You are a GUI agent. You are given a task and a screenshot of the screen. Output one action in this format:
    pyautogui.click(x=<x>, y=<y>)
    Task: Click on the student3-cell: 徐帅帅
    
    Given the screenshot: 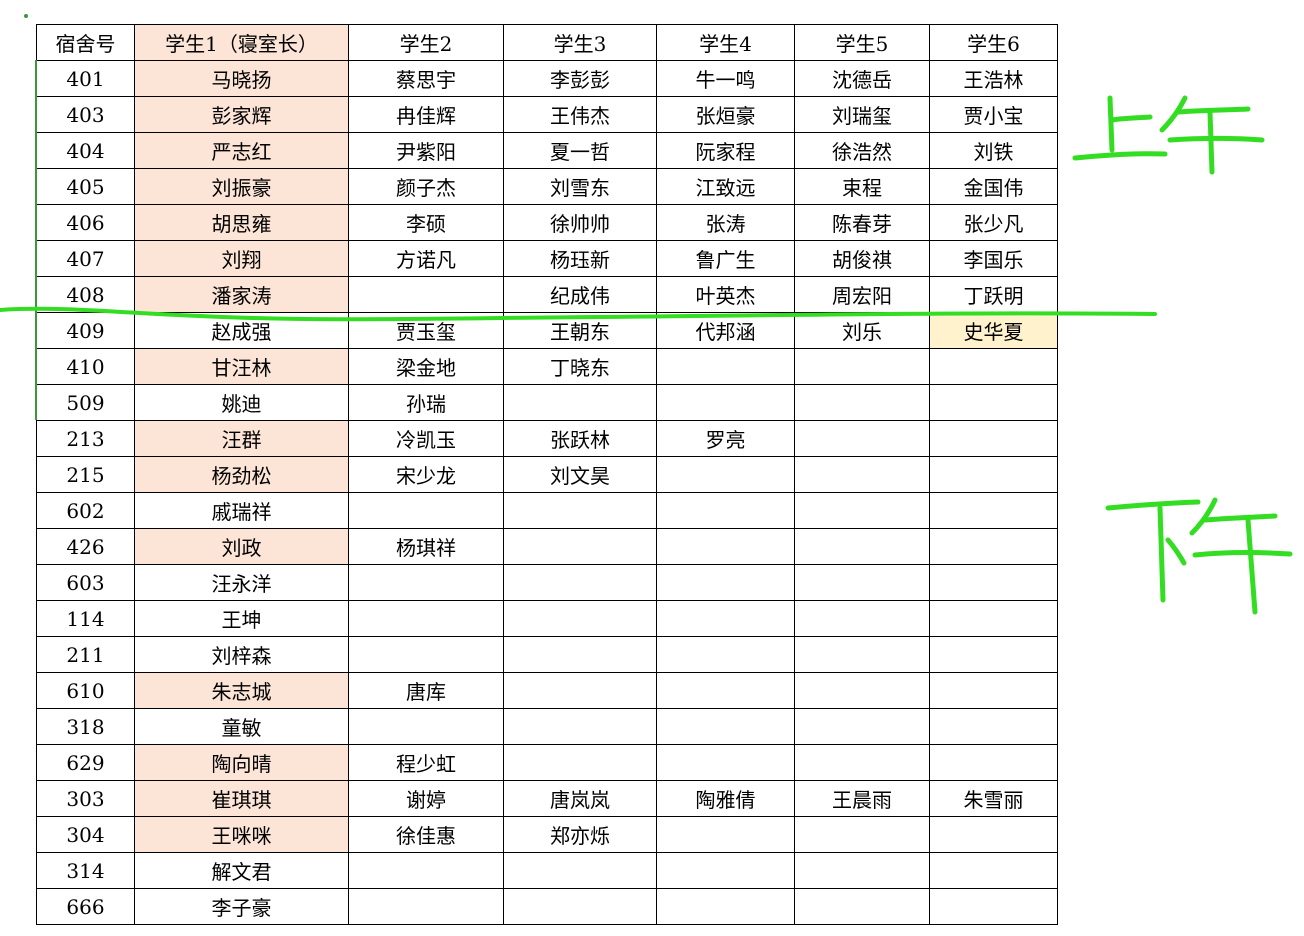 What is the action you would take?
    pyautogui.click(x=580, y=222)
    